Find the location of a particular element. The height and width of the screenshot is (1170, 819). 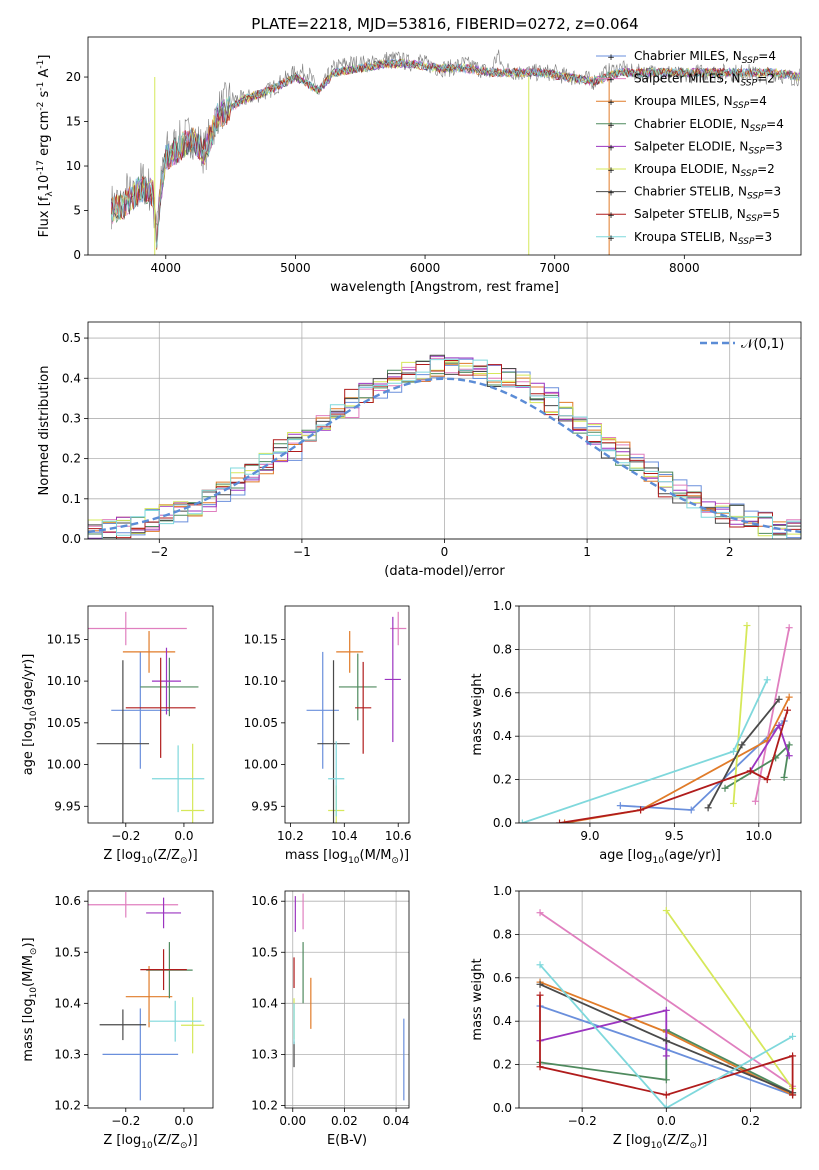

x-axis-label: age [log10(age/yr)] is located at coordinates (660, 857).